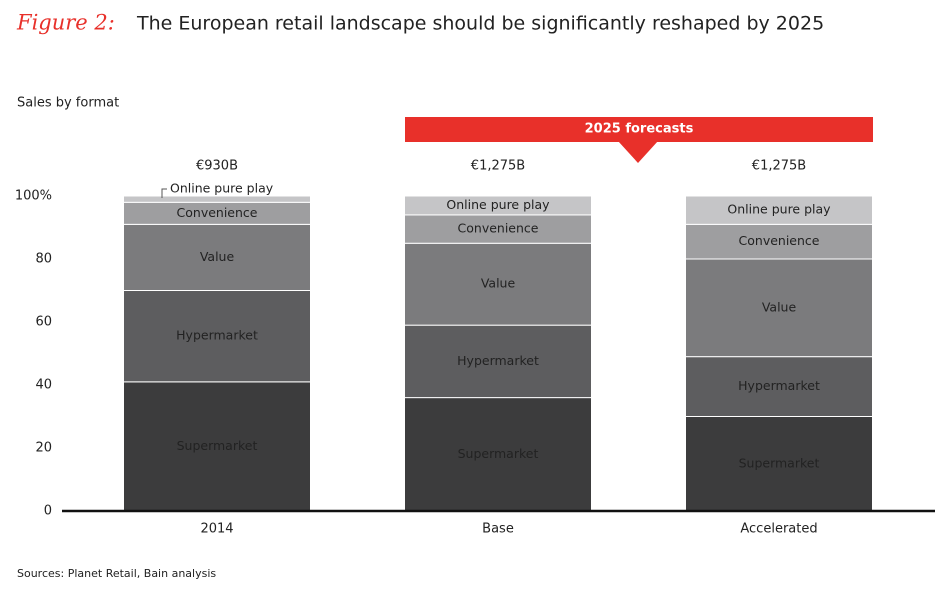  What do you see at coordinates (43, 385) in the screenshot?
I see `y-tick-label: 40` at bounding box center [43, 385].